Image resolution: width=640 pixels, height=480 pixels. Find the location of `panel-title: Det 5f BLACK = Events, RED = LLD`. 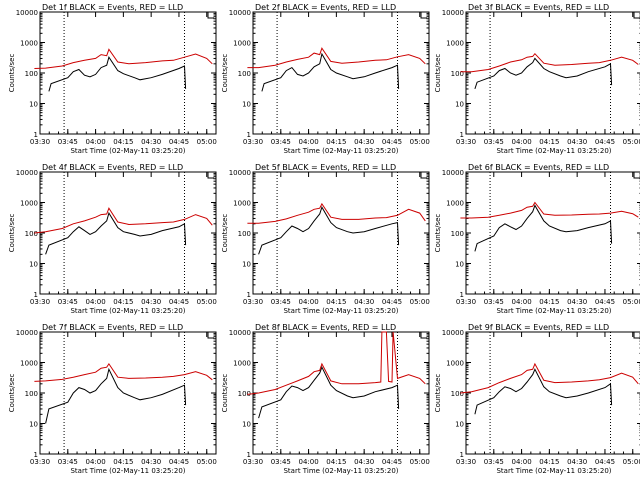

panel-title: Det 5f BLACK = Events, RED = LLD is located at coordinates (325, 167).